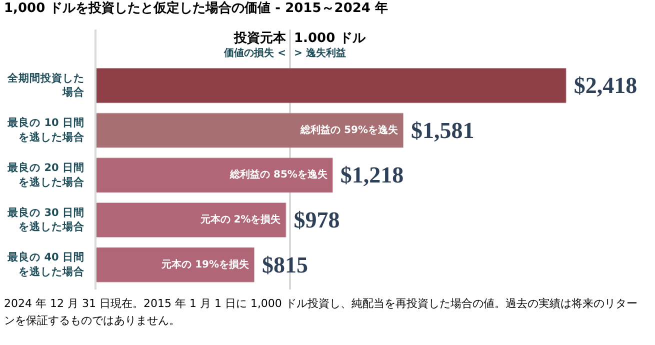 This screenshot has height=345, width=655. Describe the element at coordinates (278, 174) in the screenshot. I see `annotation: 総利益の 85%を逸失` at that location.